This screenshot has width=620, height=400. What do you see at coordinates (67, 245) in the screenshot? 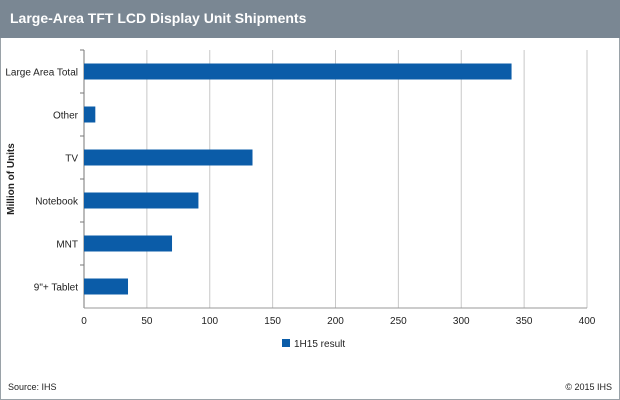
I see `category-label: MNT` at bounding box center [67, 245].